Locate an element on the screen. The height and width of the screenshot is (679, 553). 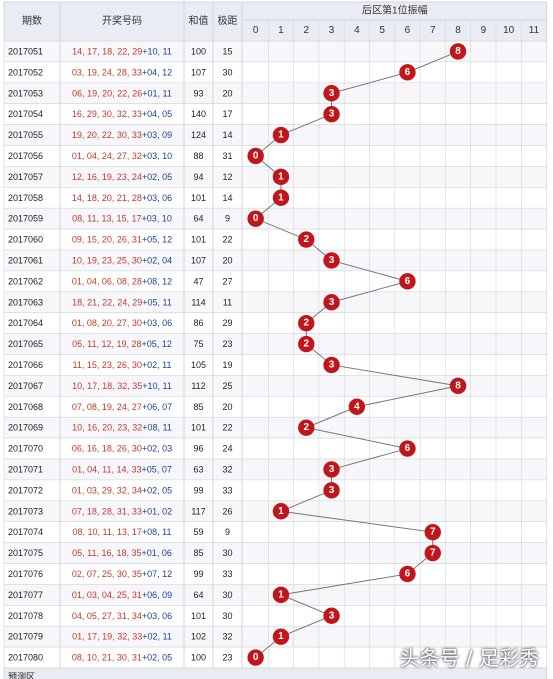
data-point-label: 7 is located at coordinates (433, 532).